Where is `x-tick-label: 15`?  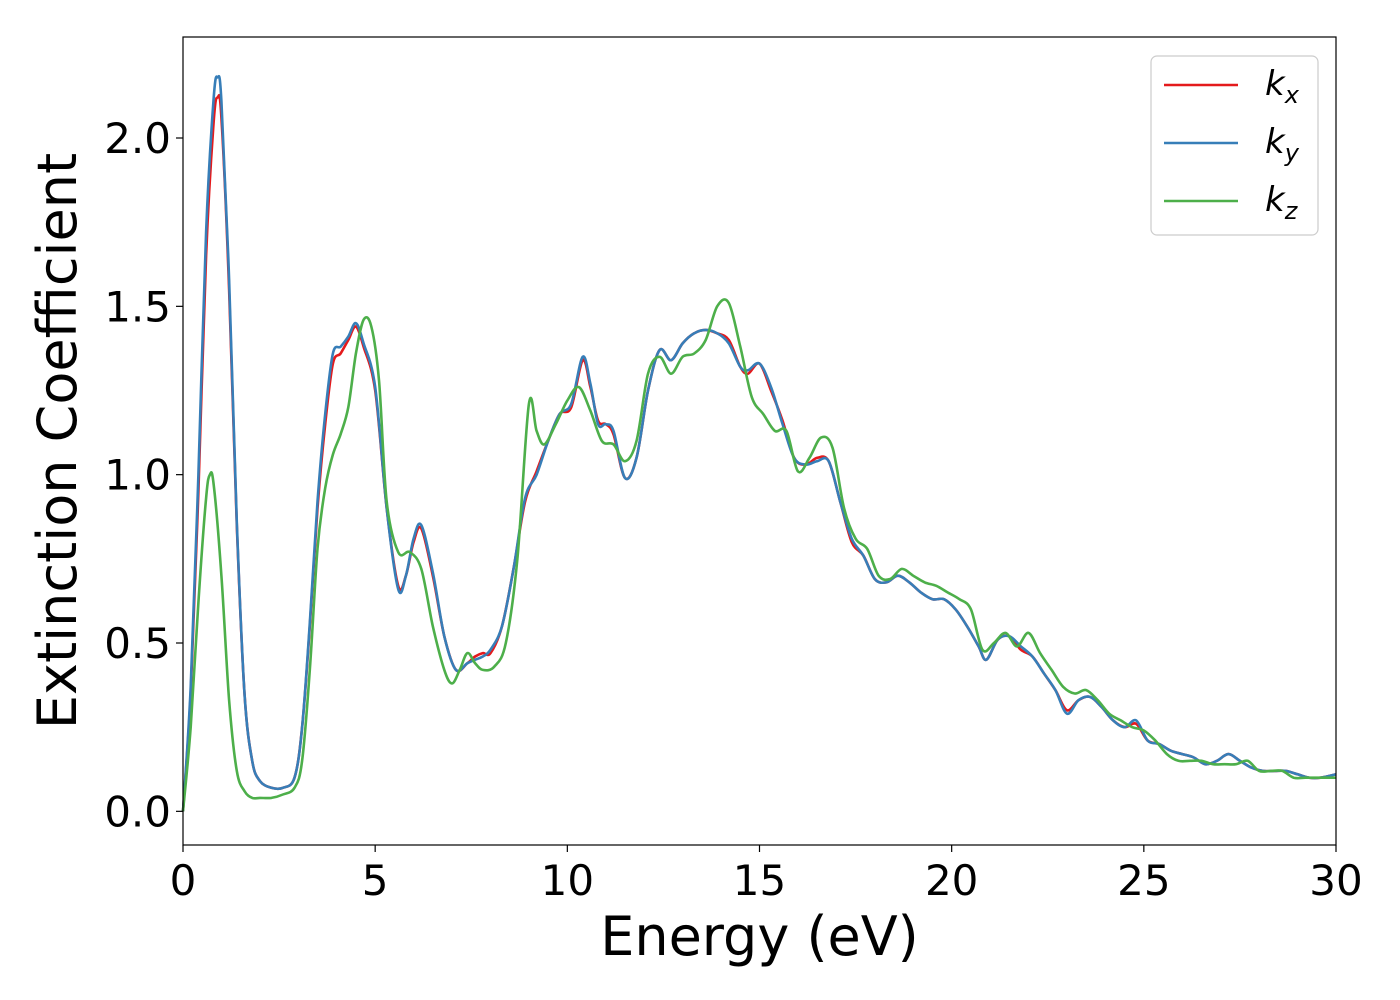
x-tick-label: 15 is located at coordinates (759, 880).